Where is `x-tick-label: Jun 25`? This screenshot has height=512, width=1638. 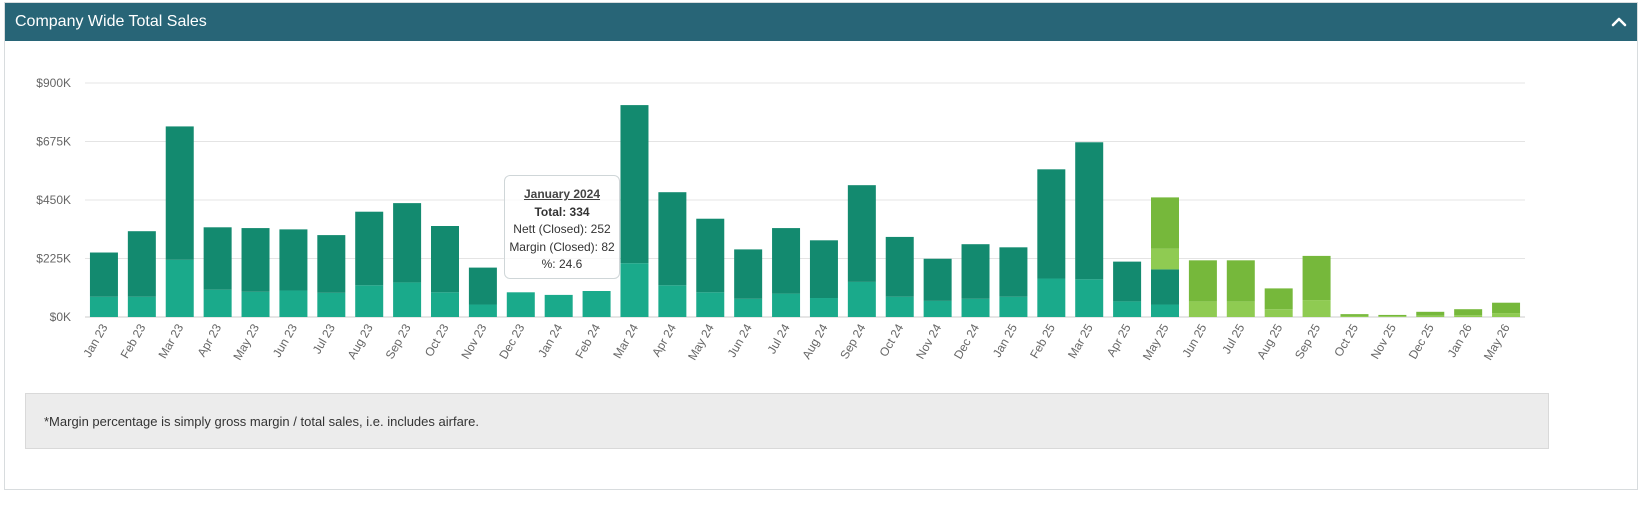 x-tick-label: Jun 25 is located at coordinates (1194, 340).